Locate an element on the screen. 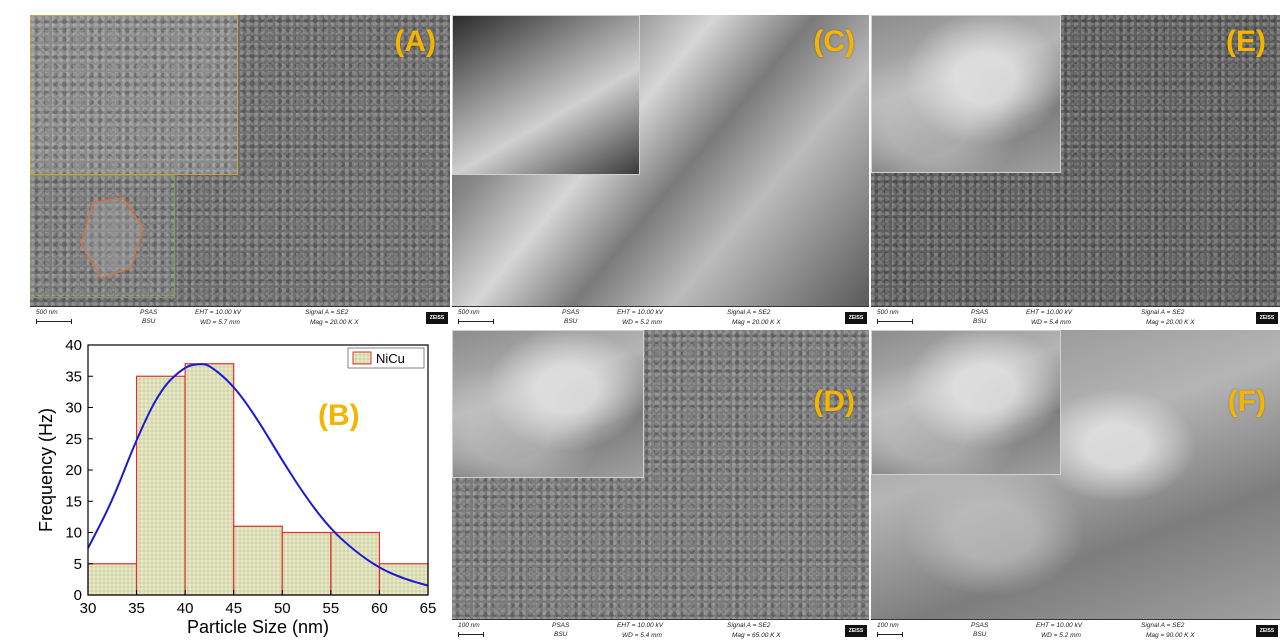 The height and width of the screenshot is (641, 1280). mag-label: Mag = 90.00 K X is located at coordinates (1170, 635).